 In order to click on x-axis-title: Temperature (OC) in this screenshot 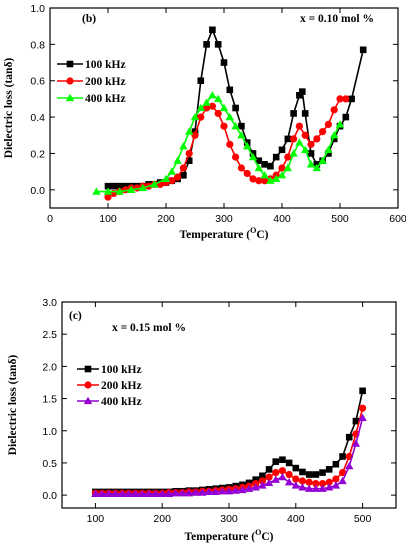, I will do `click(229, 535)`.